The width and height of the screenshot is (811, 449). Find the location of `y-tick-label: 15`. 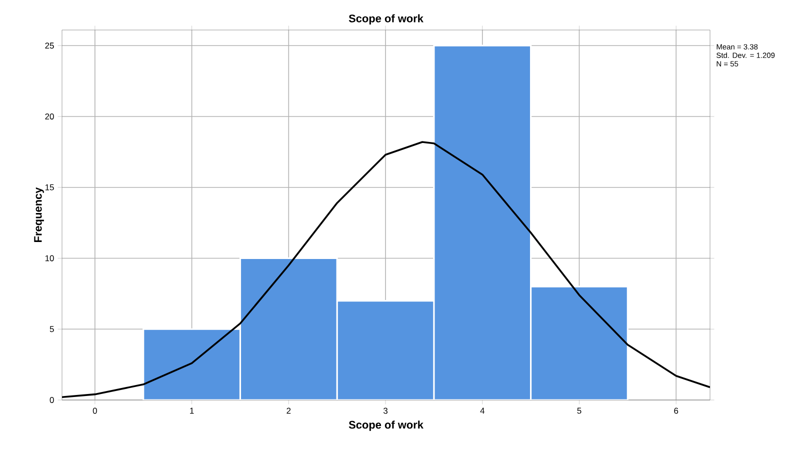

y-tick-label: 15 is located at coordinates (49, 187).